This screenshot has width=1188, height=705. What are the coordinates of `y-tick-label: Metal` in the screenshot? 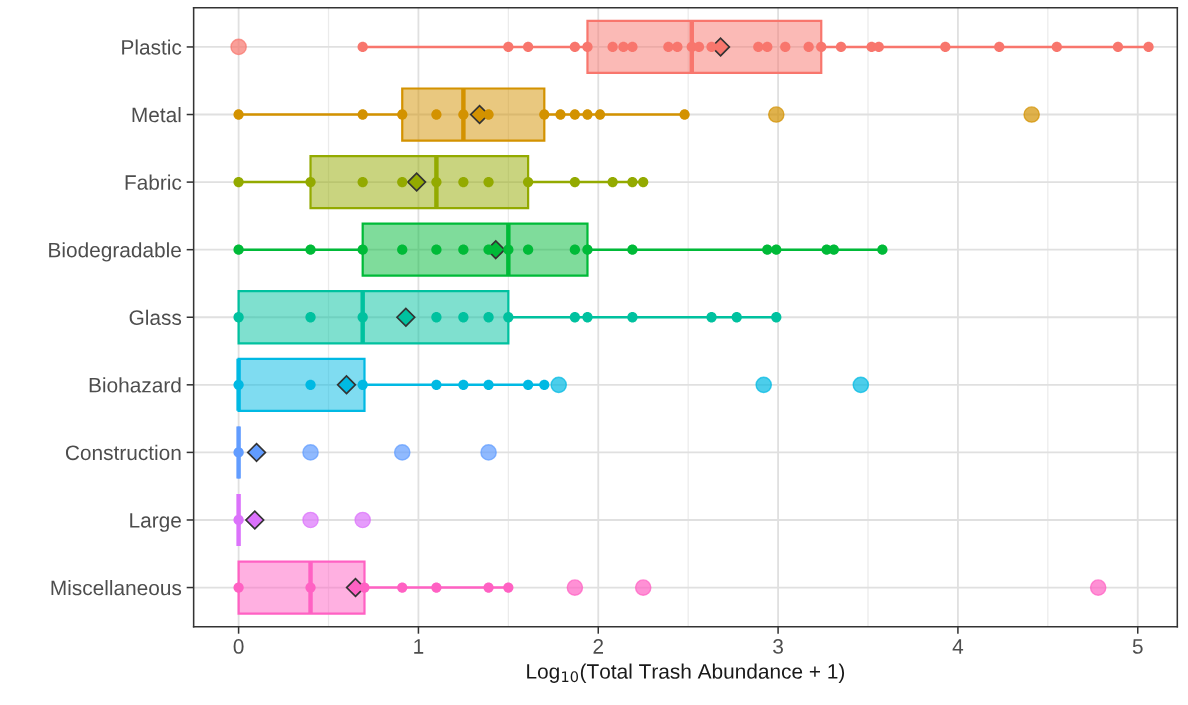 It's located at (156, 114).